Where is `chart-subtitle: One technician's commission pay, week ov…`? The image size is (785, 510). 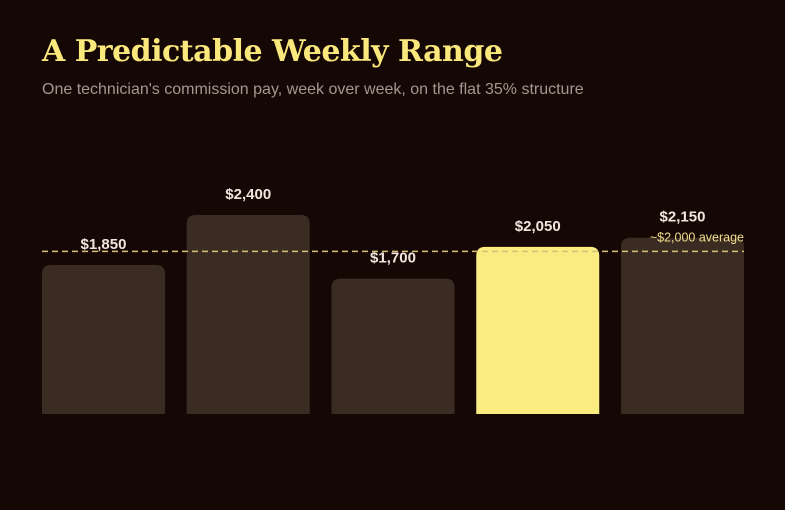
chart-subtitle: One technician's commission pay, week ov… is located at coordinates (313, 89).